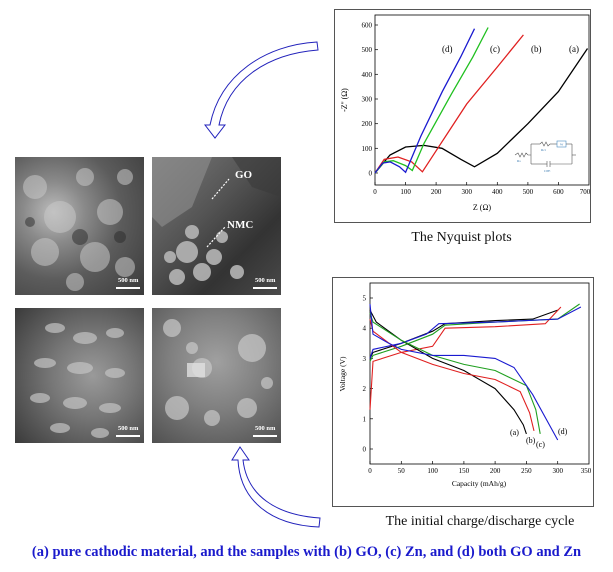 Image resolution: width=613 pixels, height=572 pixels. Describe the element at coordinates (526, 471) in the screenshot. I see `x-tick: 250` at that location.